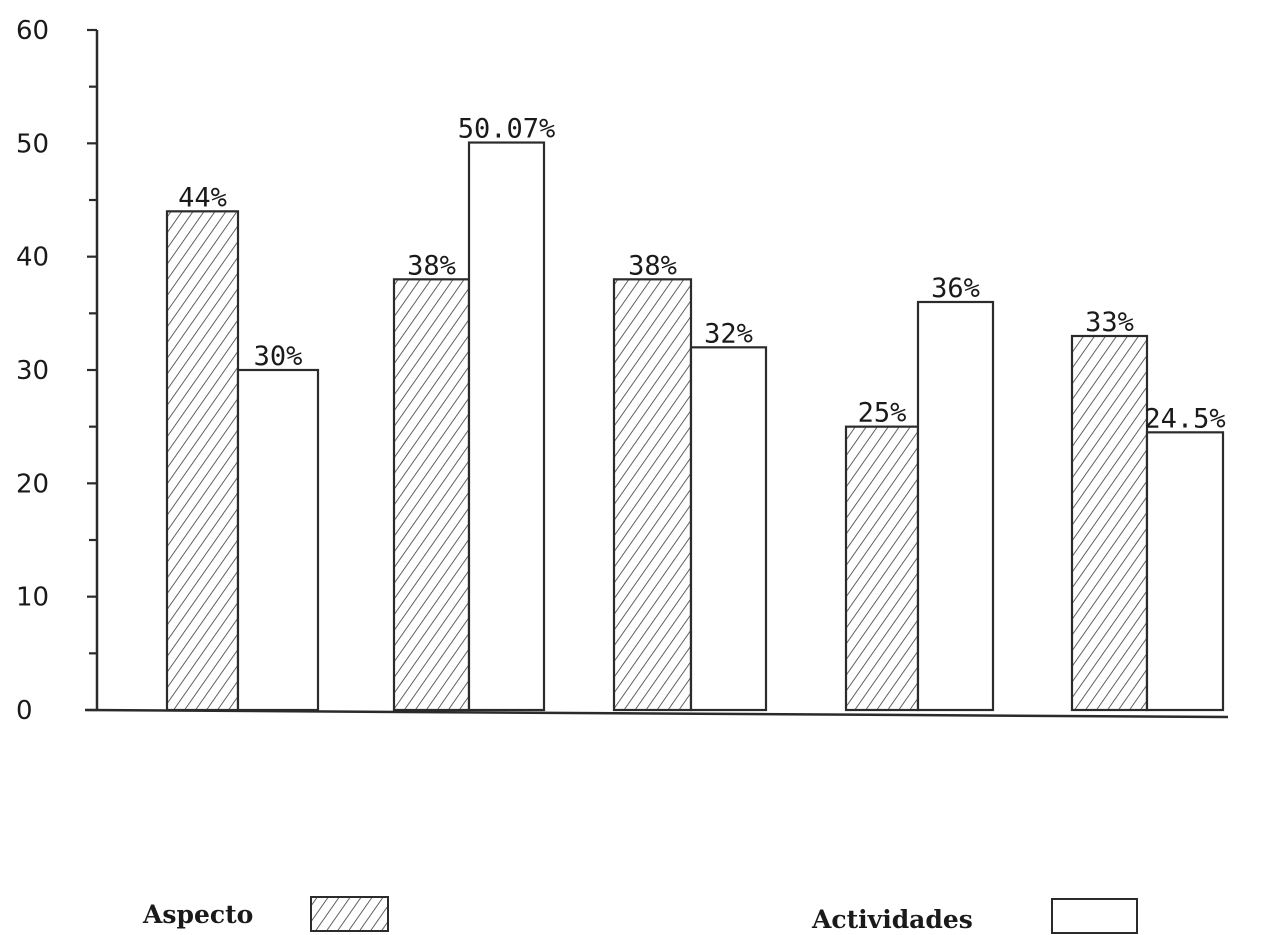  Describe the element at coordinates (349, 914) in the screenshot. I see `legend-swatch-aspecto` at that location.